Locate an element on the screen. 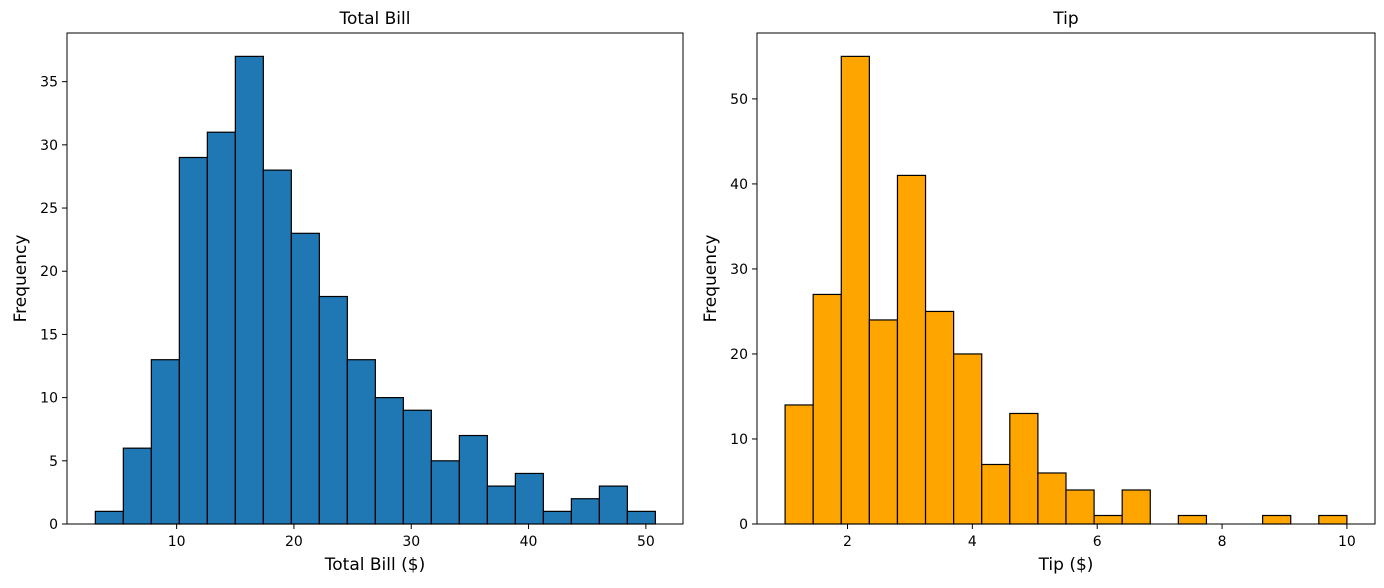  total-bill-x-tick-label: 20 is located at coordinates (294, 542).